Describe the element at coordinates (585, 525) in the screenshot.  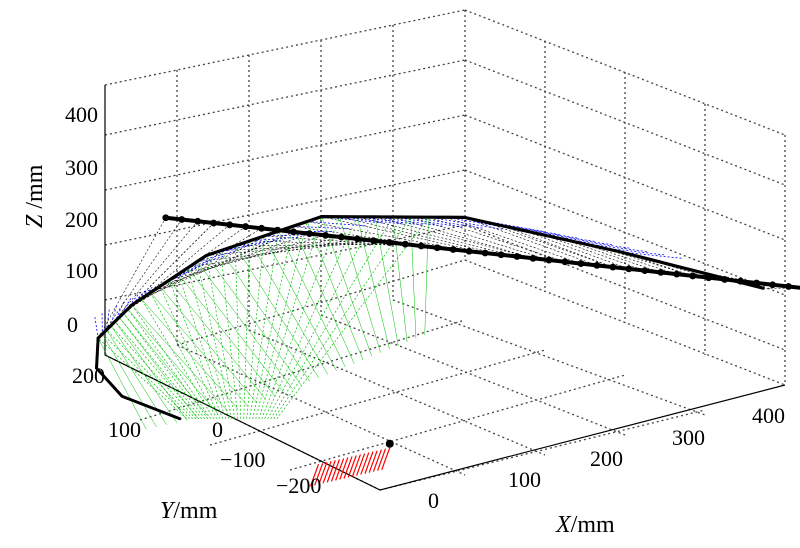
I see `x-axis-label: X/mm` at that location.